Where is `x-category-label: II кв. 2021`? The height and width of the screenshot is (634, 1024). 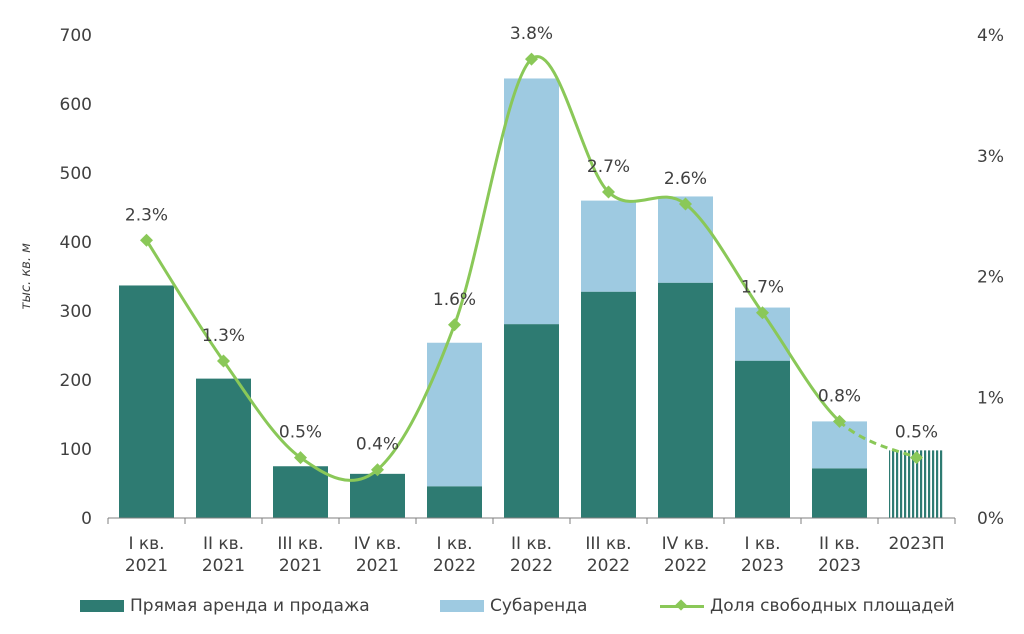
x-category-label: II кв. 2021 is located at coordinates (223, 555).